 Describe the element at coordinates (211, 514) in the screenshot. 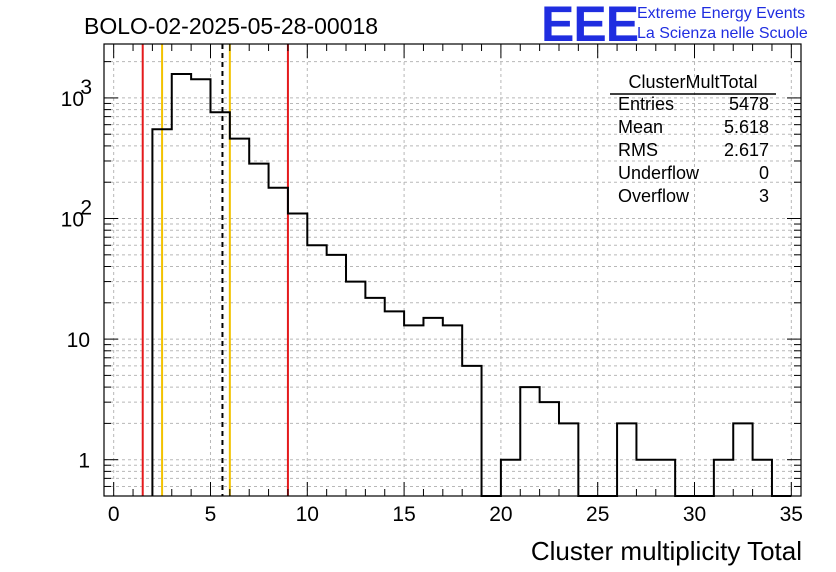

I see `x-tick-label: 5` at that location.